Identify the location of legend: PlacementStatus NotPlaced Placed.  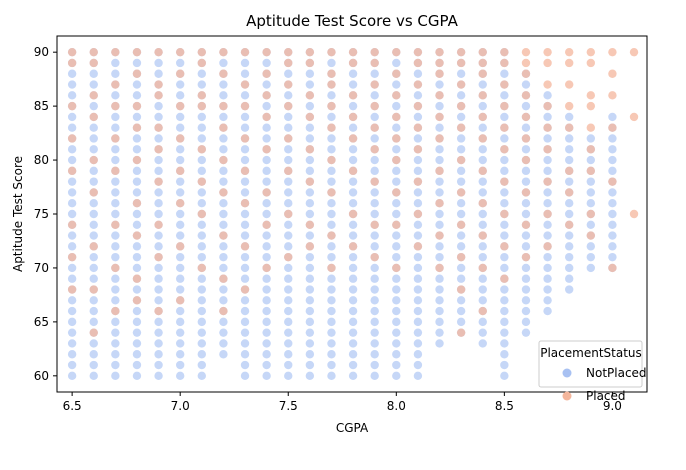
(592, 371).